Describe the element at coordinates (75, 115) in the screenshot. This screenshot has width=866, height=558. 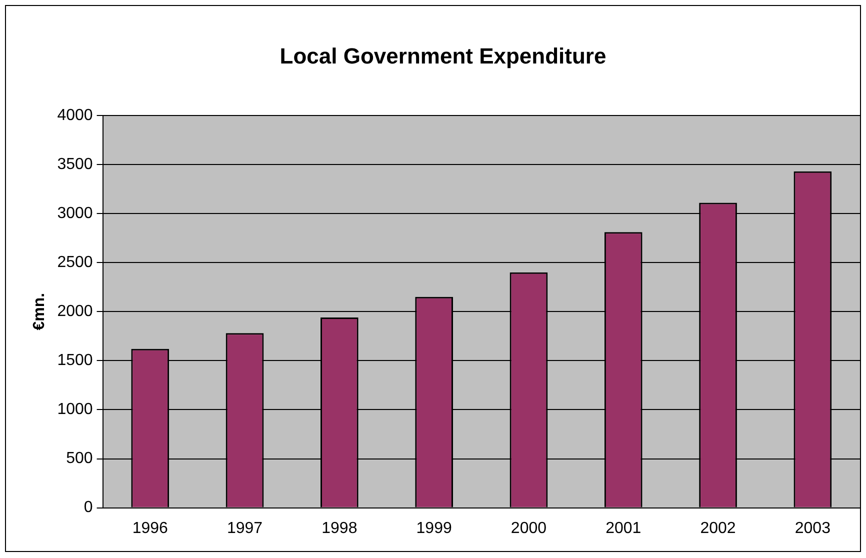
I see `y-tick-label: 4000` at that location.